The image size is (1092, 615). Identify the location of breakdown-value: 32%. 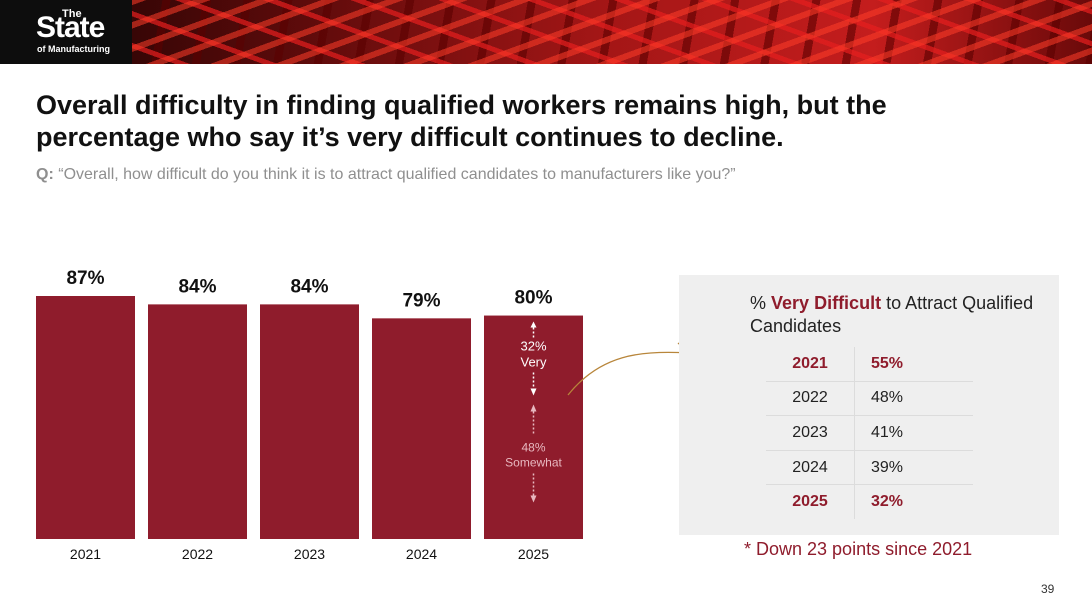
(533, 346).